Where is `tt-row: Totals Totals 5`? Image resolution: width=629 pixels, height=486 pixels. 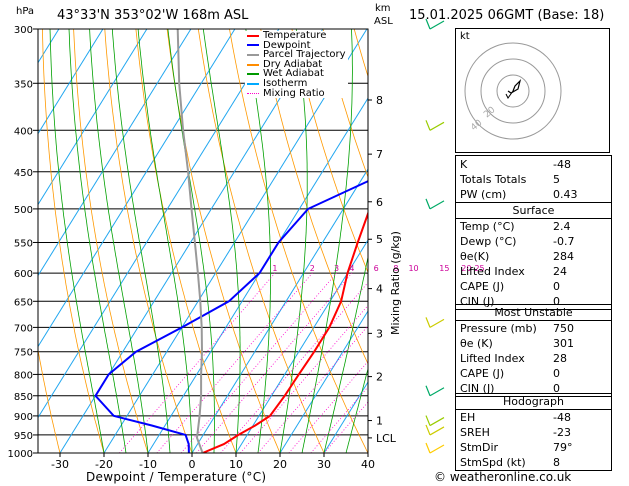 tt-row: Totals Totals 5 is located at coordinates (510, 179).